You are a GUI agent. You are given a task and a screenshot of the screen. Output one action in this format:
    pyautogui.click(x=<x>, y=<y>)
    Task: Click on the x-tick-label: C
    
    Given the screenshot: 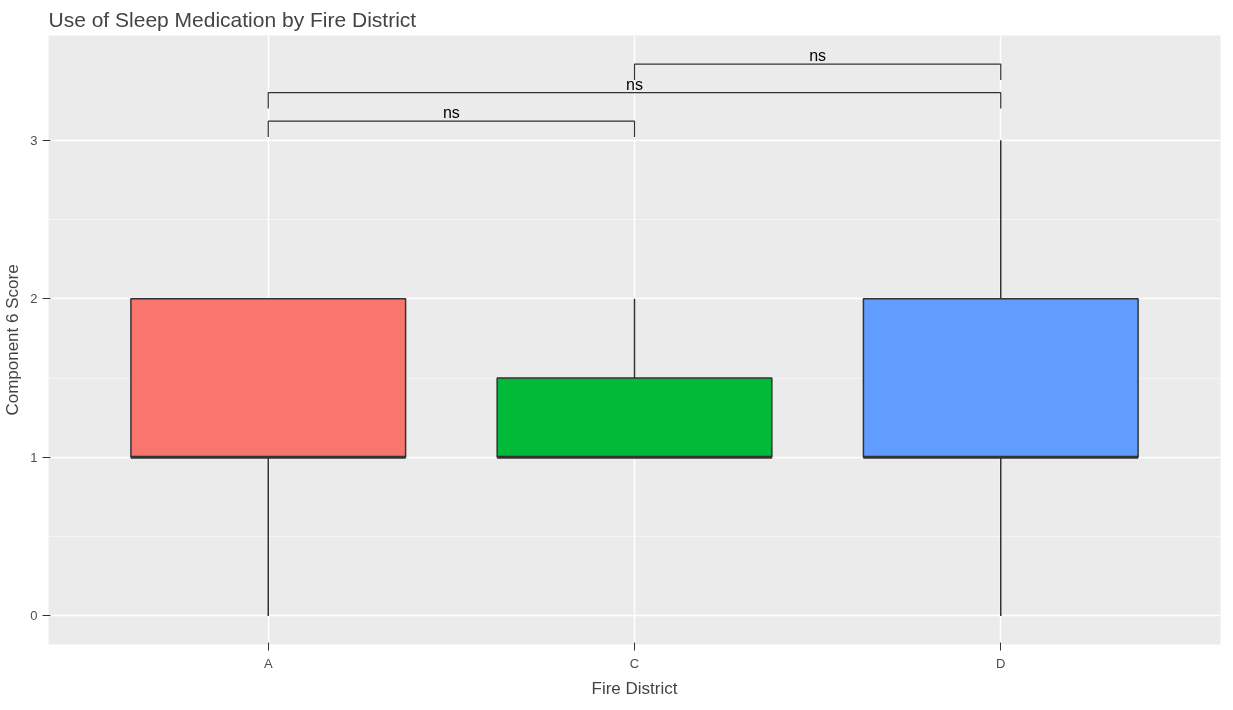 What is the action you would take?
    pyautogui.click(x=634, y=663)
    